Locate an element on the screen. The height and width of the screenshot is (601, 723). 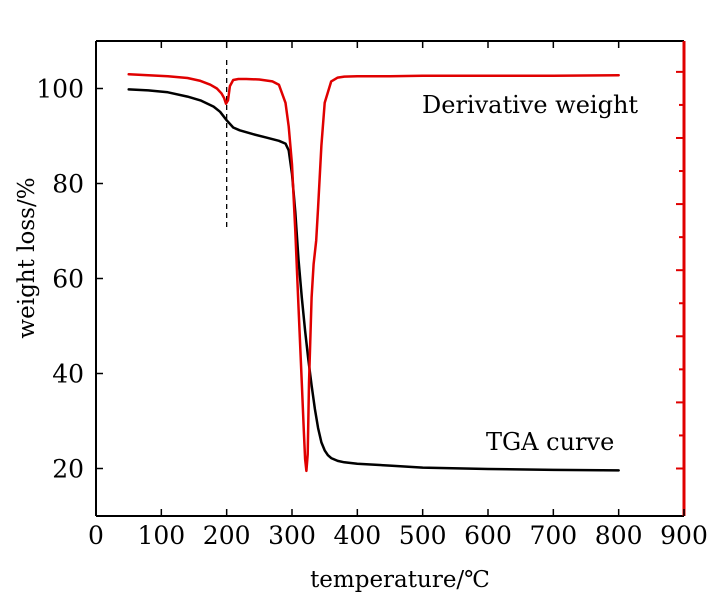
x-tick-label: 400 is located at coordinates (357, 535).